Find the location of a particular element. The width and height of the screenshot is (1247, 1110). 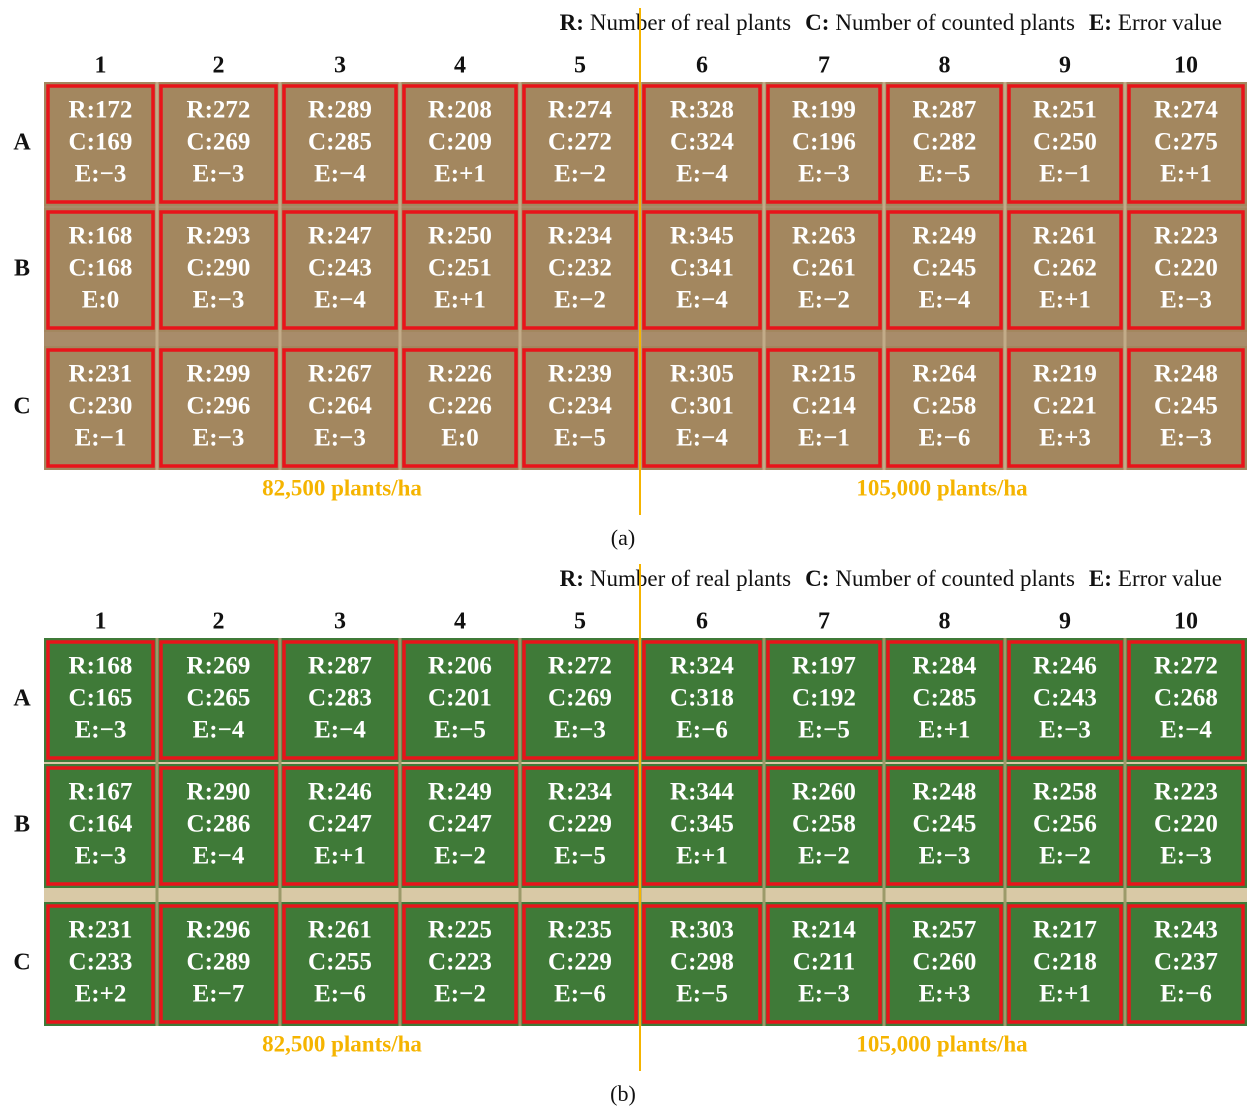

plot-count: R:257 is located at coordinates (945, 930).